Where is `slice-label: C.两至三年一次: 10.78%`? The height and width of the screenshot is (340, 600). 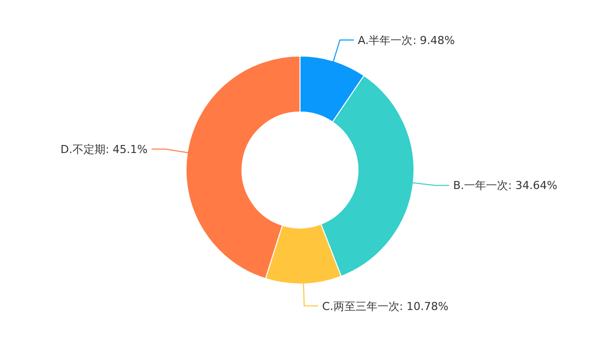
slice-label: C.两至三年一次: 10.78% is located at coordinates (385, 306).